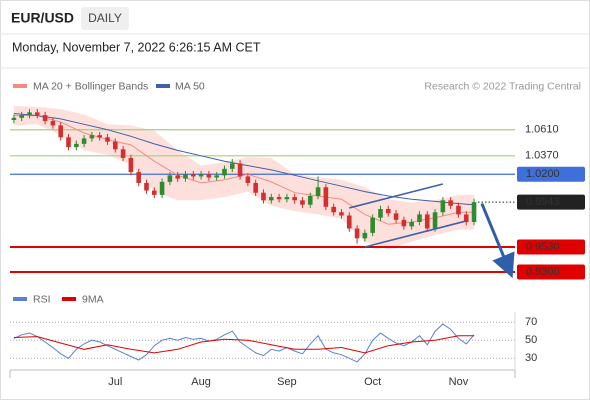 The width and height of the screenshot is (590, 400). Describe the element at coordinates (459, 382) in the screenshot. I see `x-tick-label: Nov` at that location.